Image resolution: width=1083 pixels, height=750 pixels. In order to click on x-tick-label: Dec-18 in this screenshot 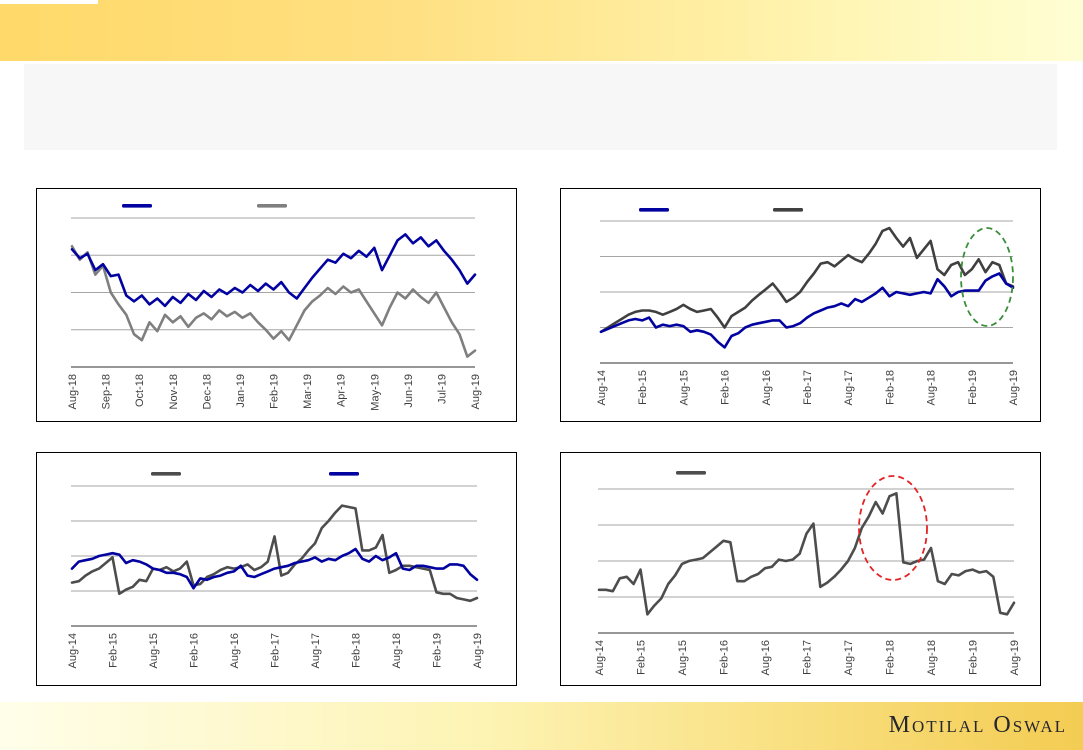, I will do `click(207, 391)`.